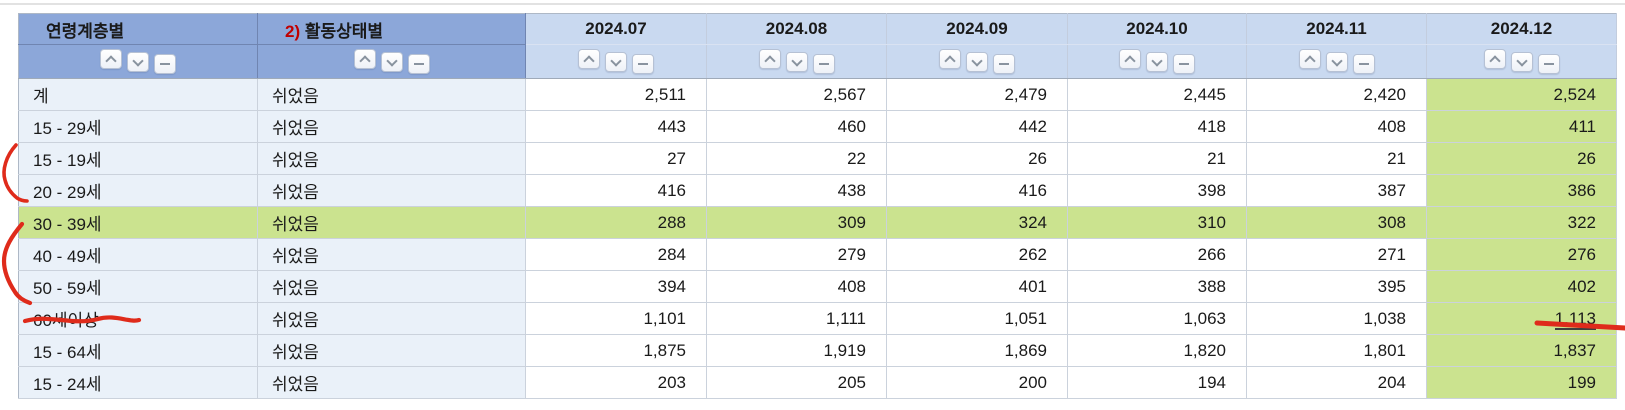 The image size is (1625, 410). What do you see at coordinates (851, 190) in the screenshot?
I see `value-text: 438` at bounding box center [851, 190].